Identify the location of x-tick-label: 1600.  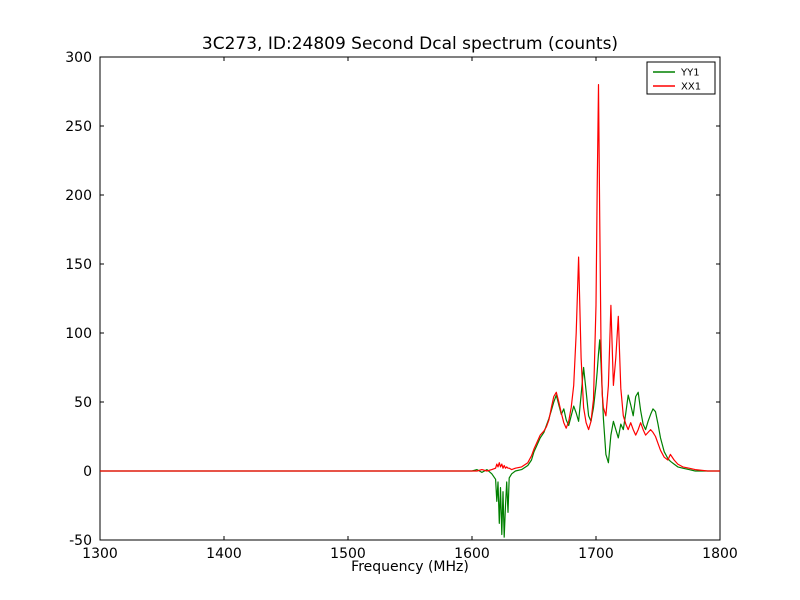
(472, 554).